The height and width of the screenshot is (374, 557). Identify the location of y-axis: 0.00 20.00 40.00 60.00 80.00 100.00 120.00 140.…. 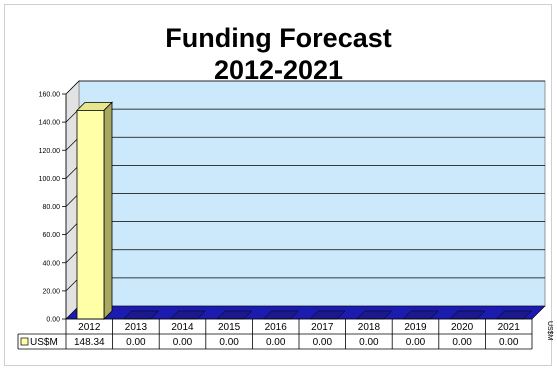
(53, 208).